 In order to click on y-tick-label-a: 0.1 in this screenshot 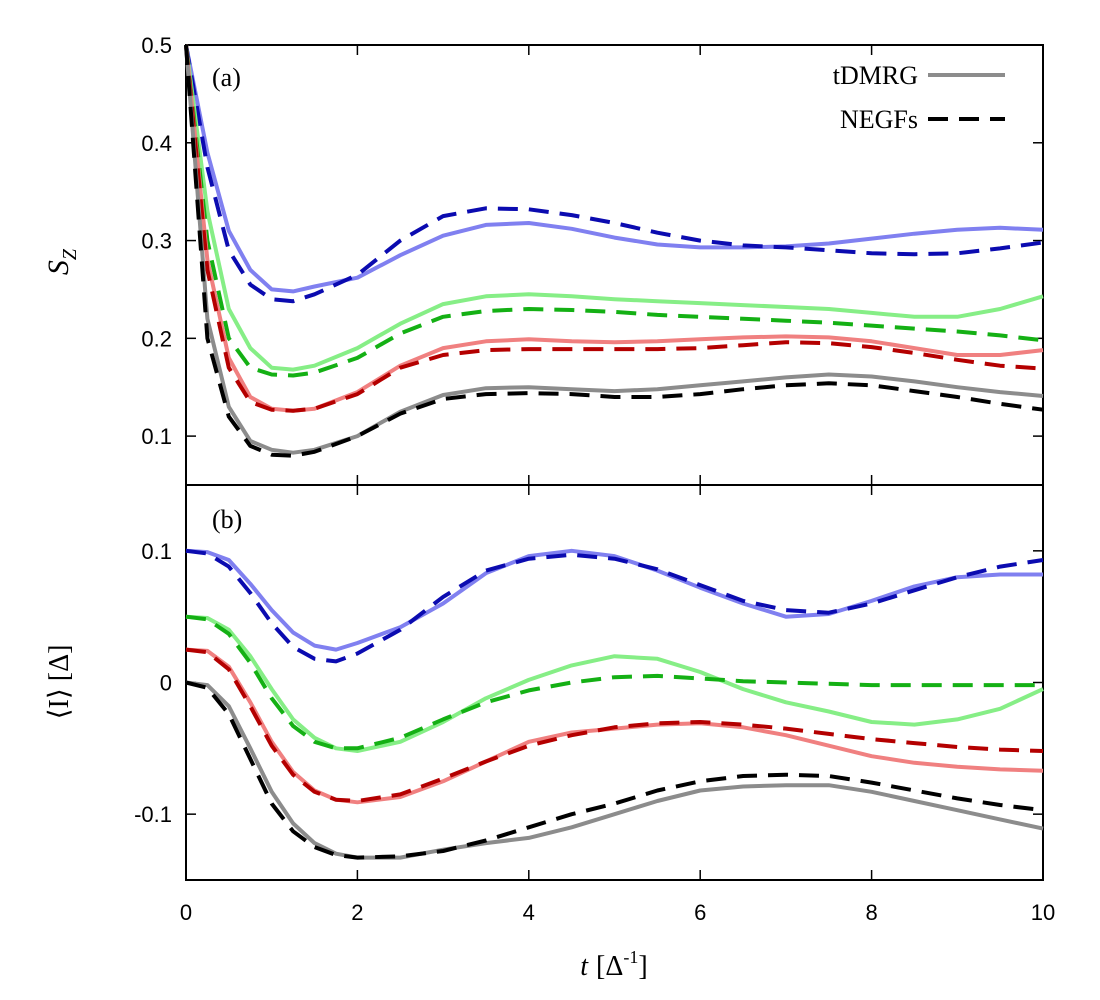, I will do `click(156, 436)`.